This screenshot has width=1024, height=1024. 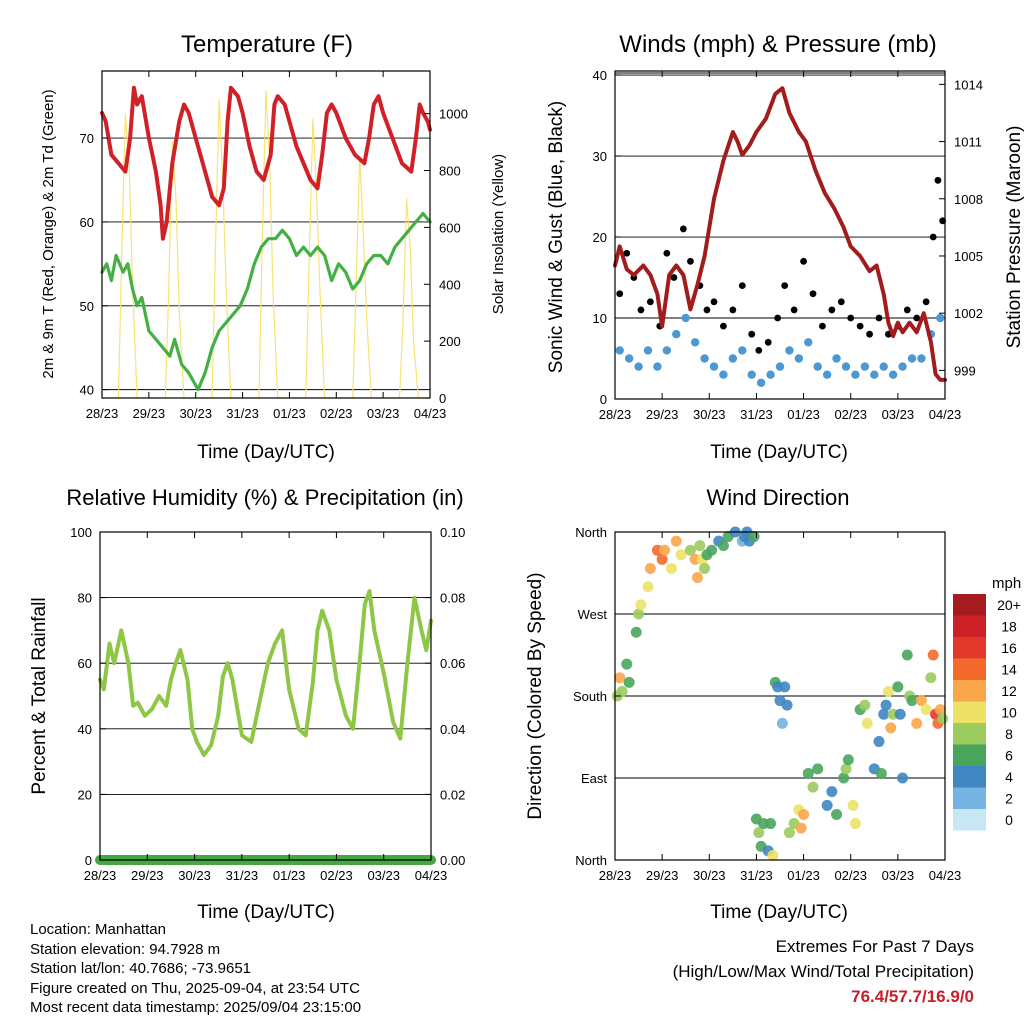 What do you see at coordinates (452, 598) in the screenshot?
I see `y2-tick-label: 0.08` at bounding box center [452, 598].